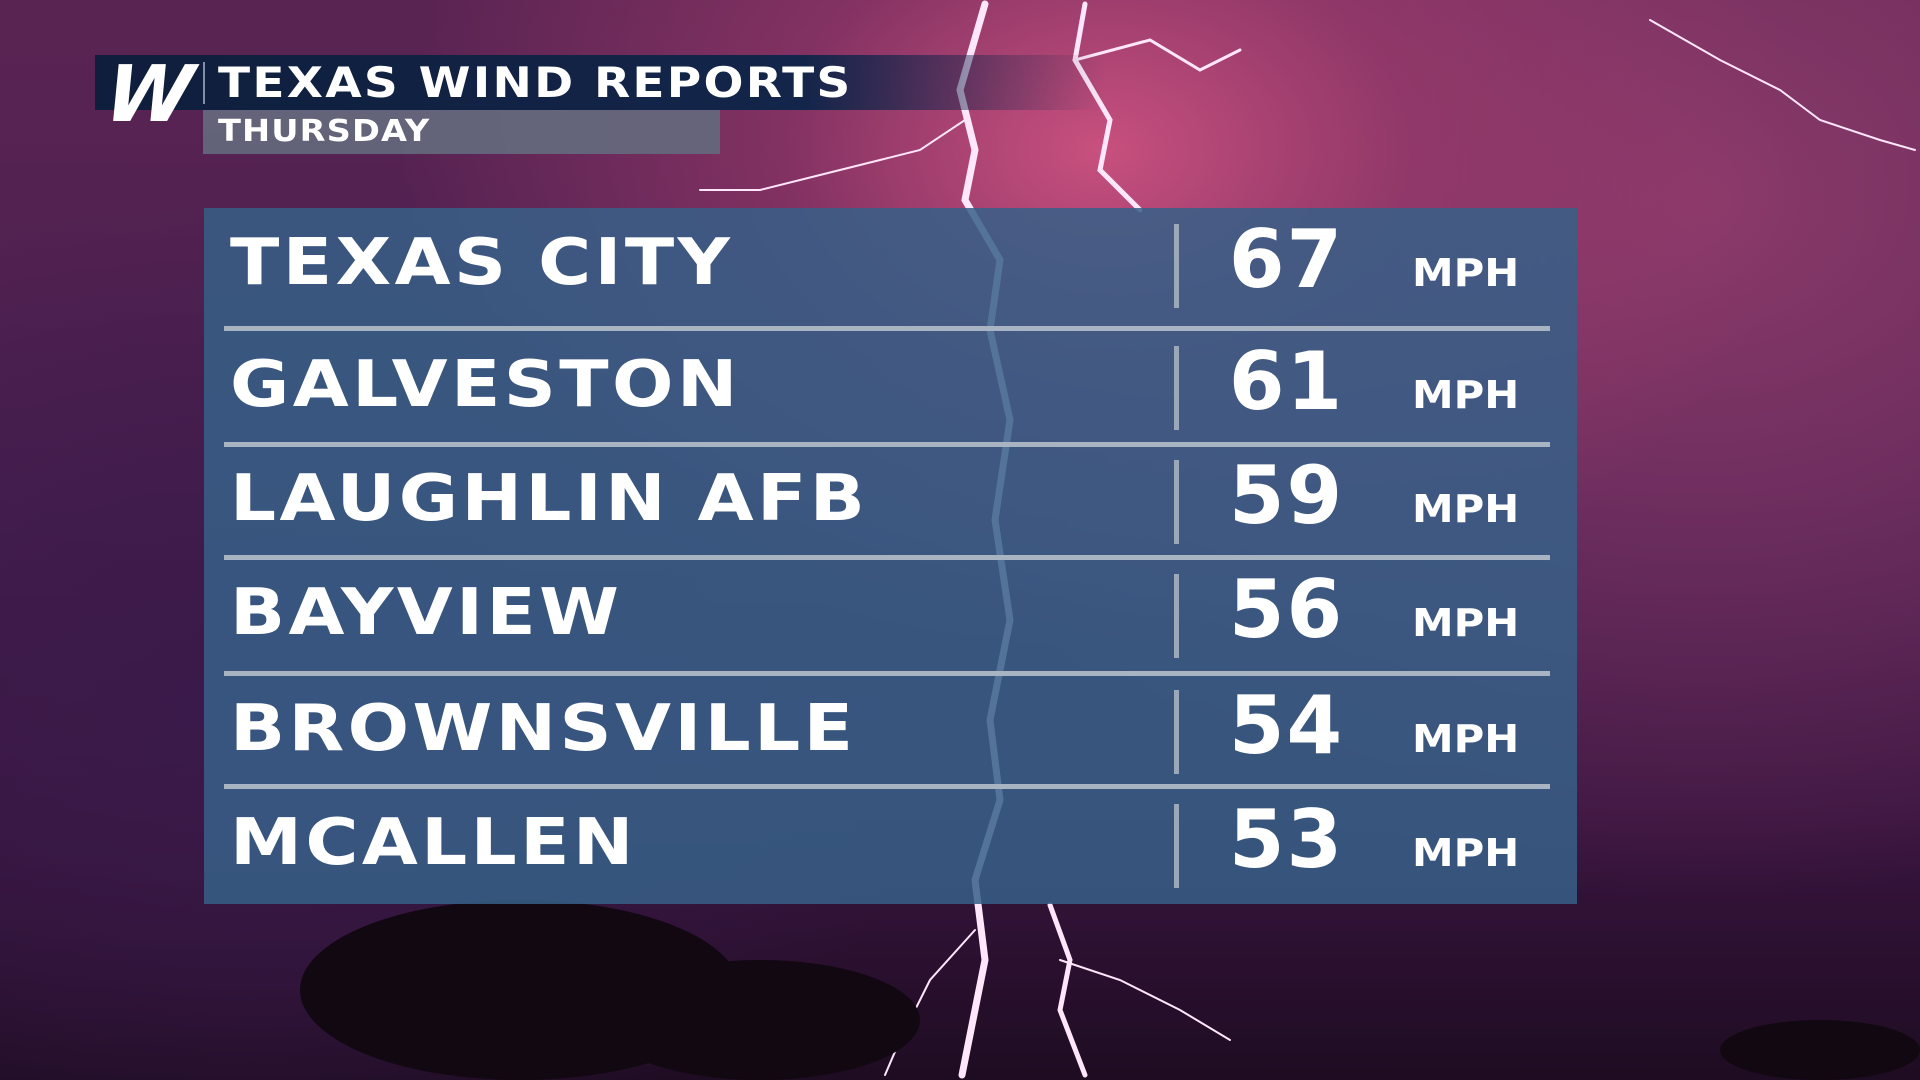  Describe the element at coordinates (890, 501) in the screenshot. I see `table-row: LAUGHLIN AFB 59 MPH` at that location.